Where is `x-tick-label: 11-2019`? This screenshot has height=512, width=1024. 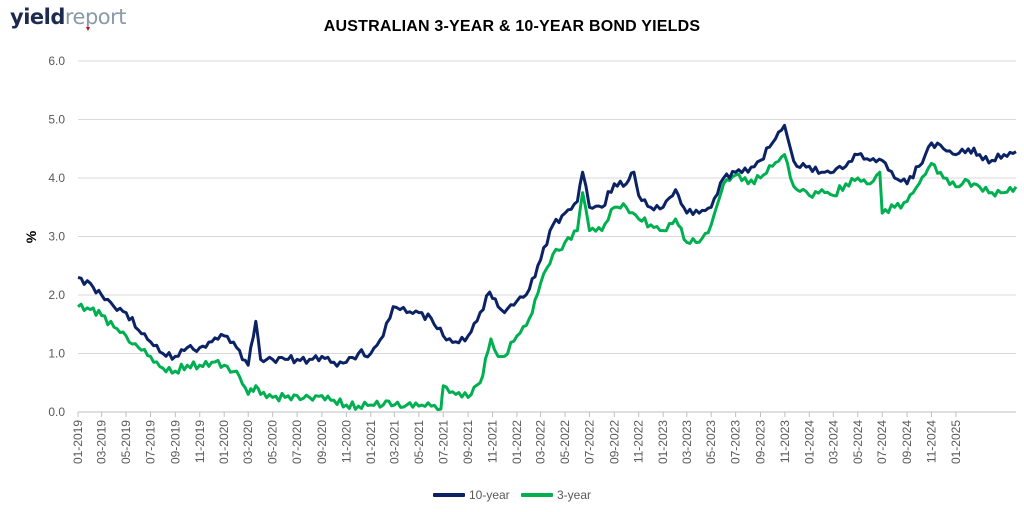 x-tick-label: 11-2019 is located at coordinates (200, 441).